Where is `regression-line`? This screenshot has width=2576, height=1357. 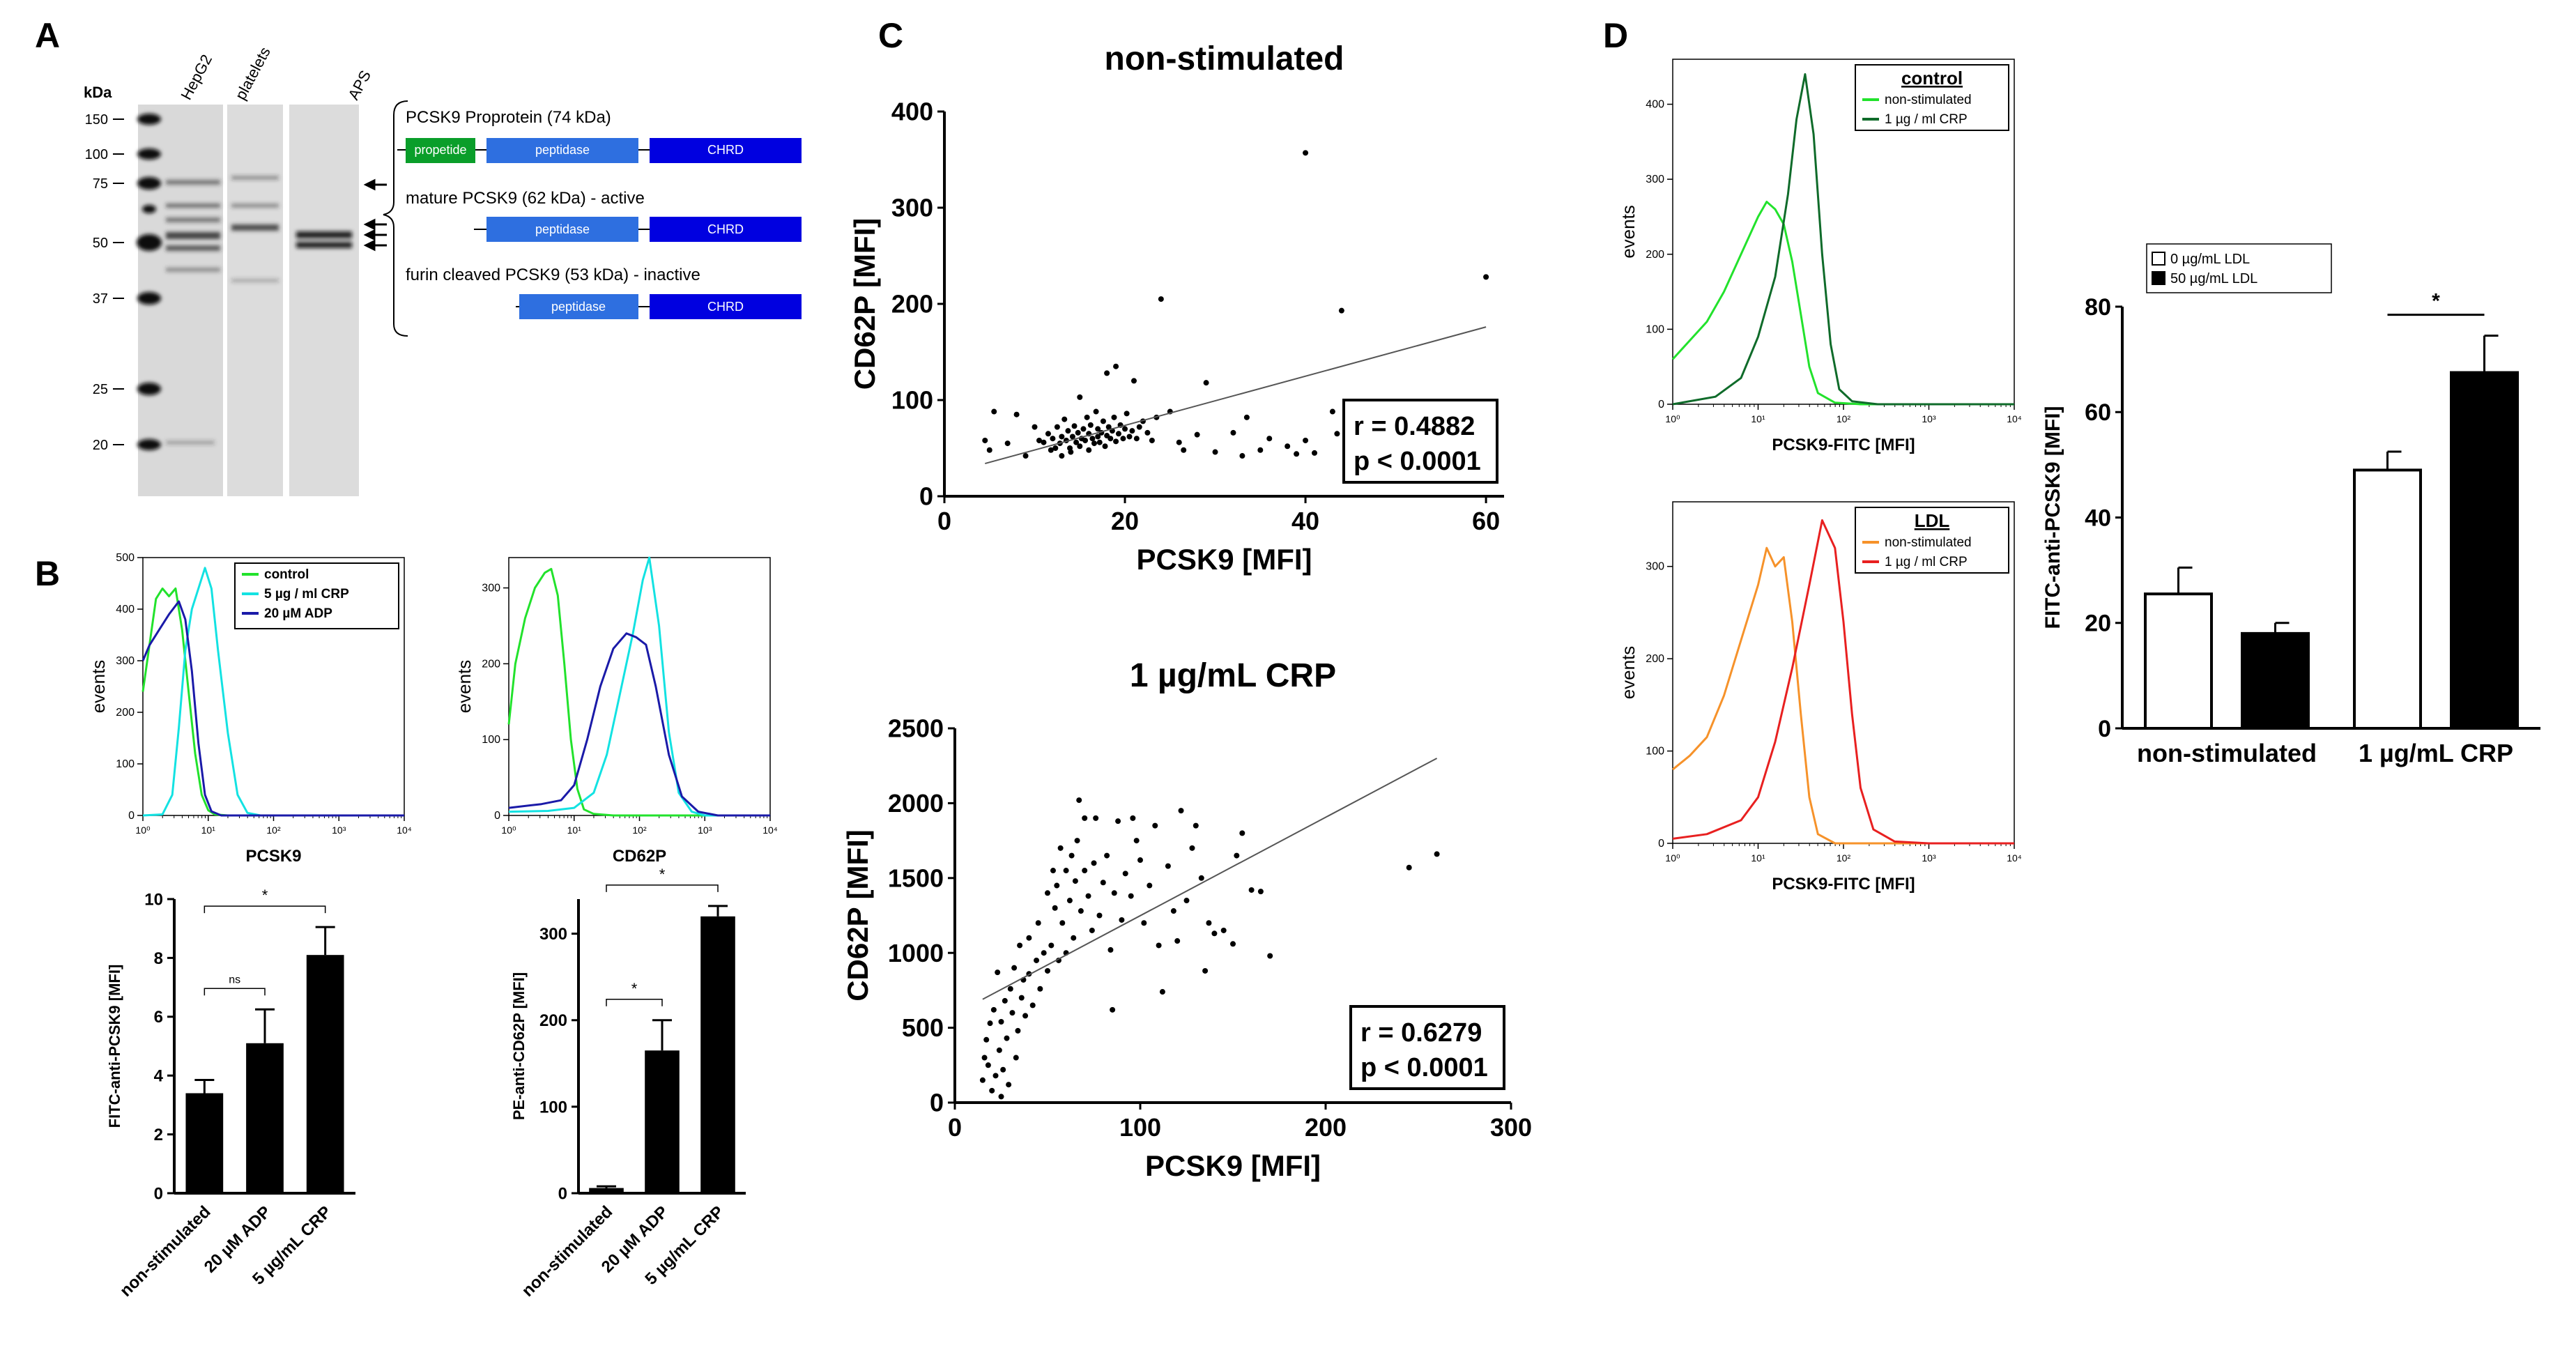
regression-line is located at coordinates (1236, 395).